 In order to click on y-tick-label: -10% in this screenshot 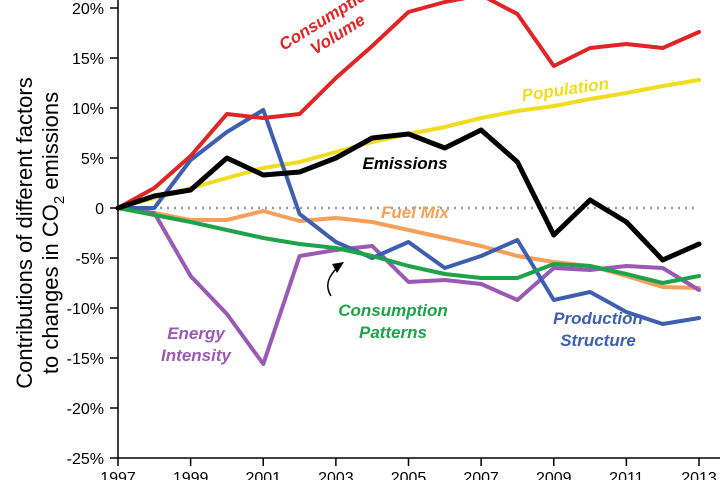, I will do `click(85, 309)`.